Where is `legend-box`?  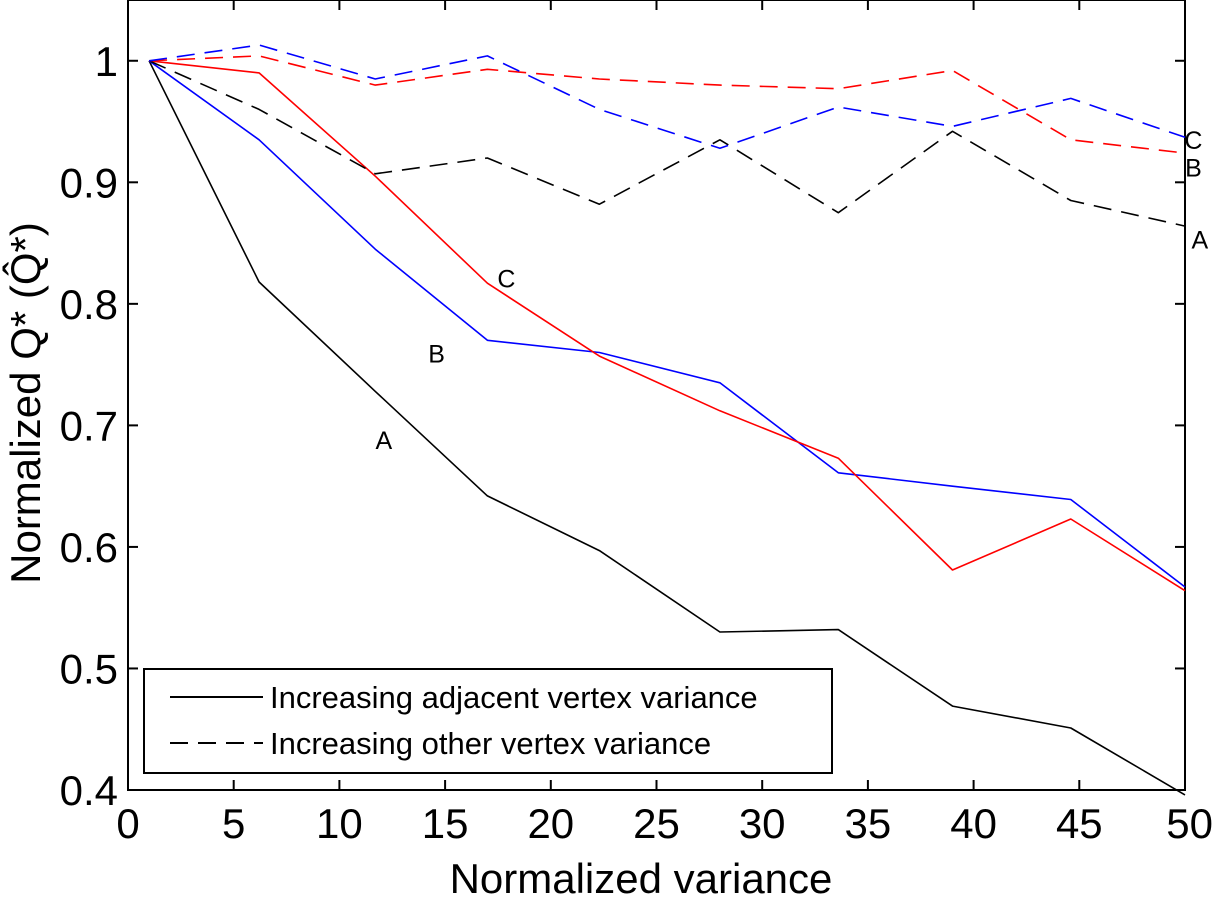
legend-box is located at coordinates (488, 721).